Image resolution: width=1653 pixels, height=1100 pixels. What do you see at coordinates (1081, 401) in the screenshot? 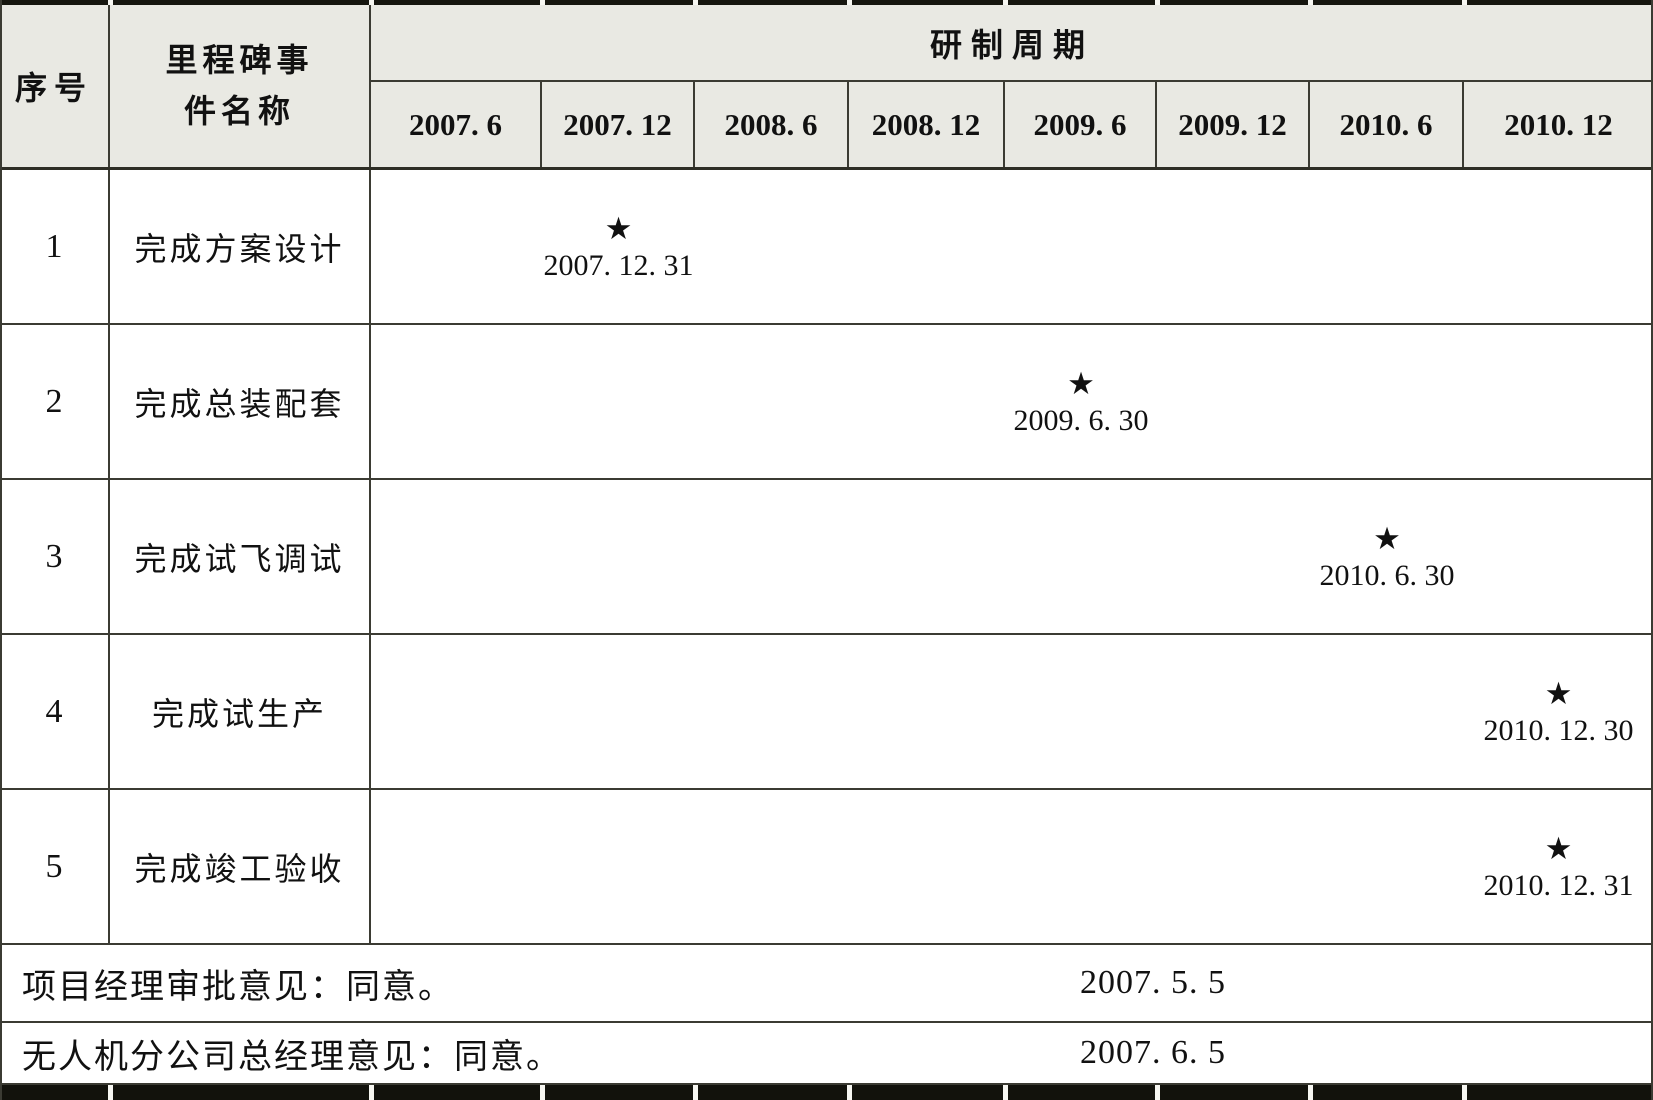
I see `milestone-marker: ★ 2009. 6. 30` at bounding box center [1081, 401].